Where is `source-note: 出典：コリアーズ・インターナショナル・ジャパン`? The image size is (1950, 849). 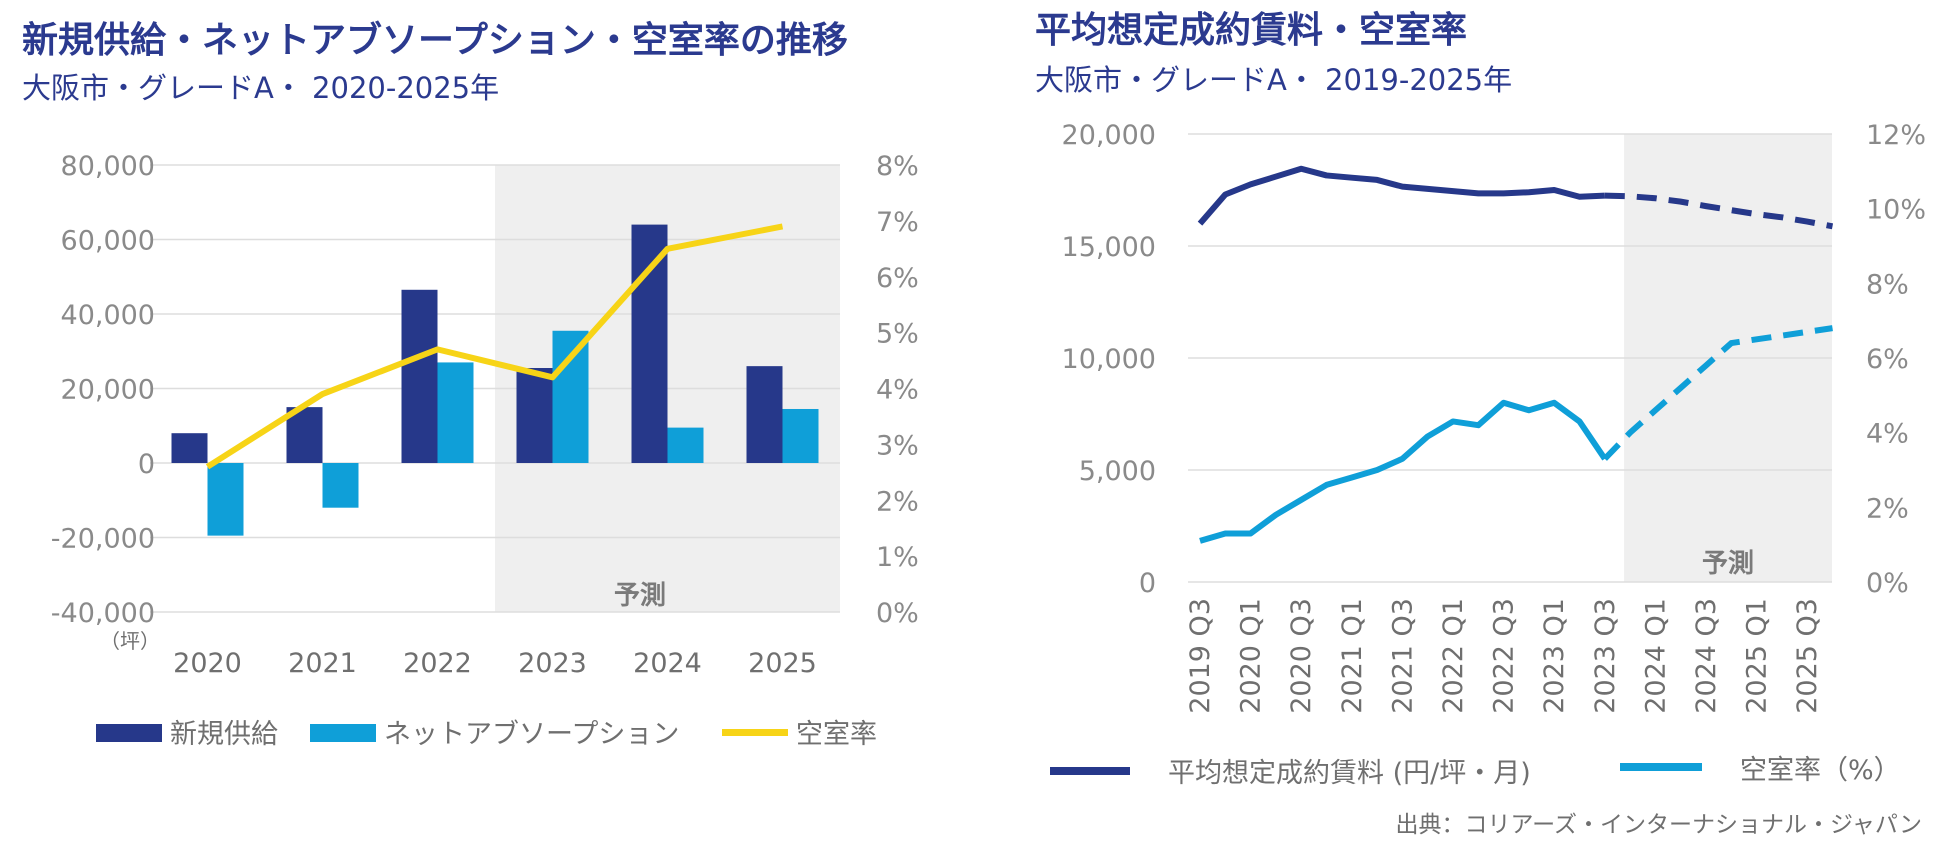
source-note: 出典：コリアーズ・インターナショナル・ジャパン is located at coordinates (1659, 825).